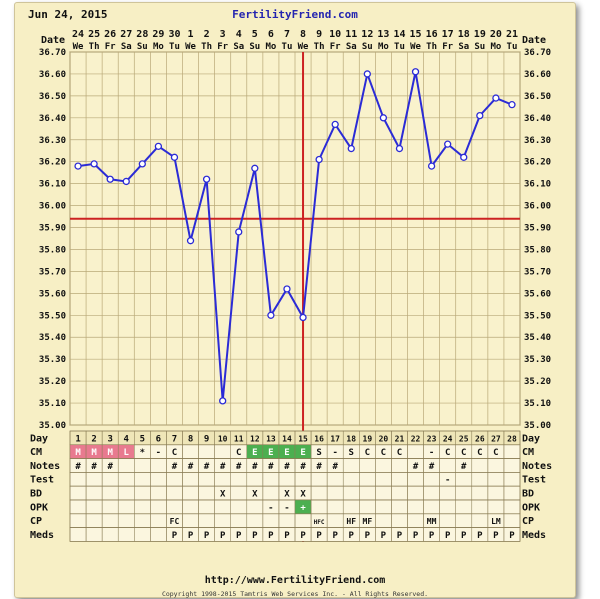  I want to click on y-tick-label-right: 35.30, so click(537, 360).